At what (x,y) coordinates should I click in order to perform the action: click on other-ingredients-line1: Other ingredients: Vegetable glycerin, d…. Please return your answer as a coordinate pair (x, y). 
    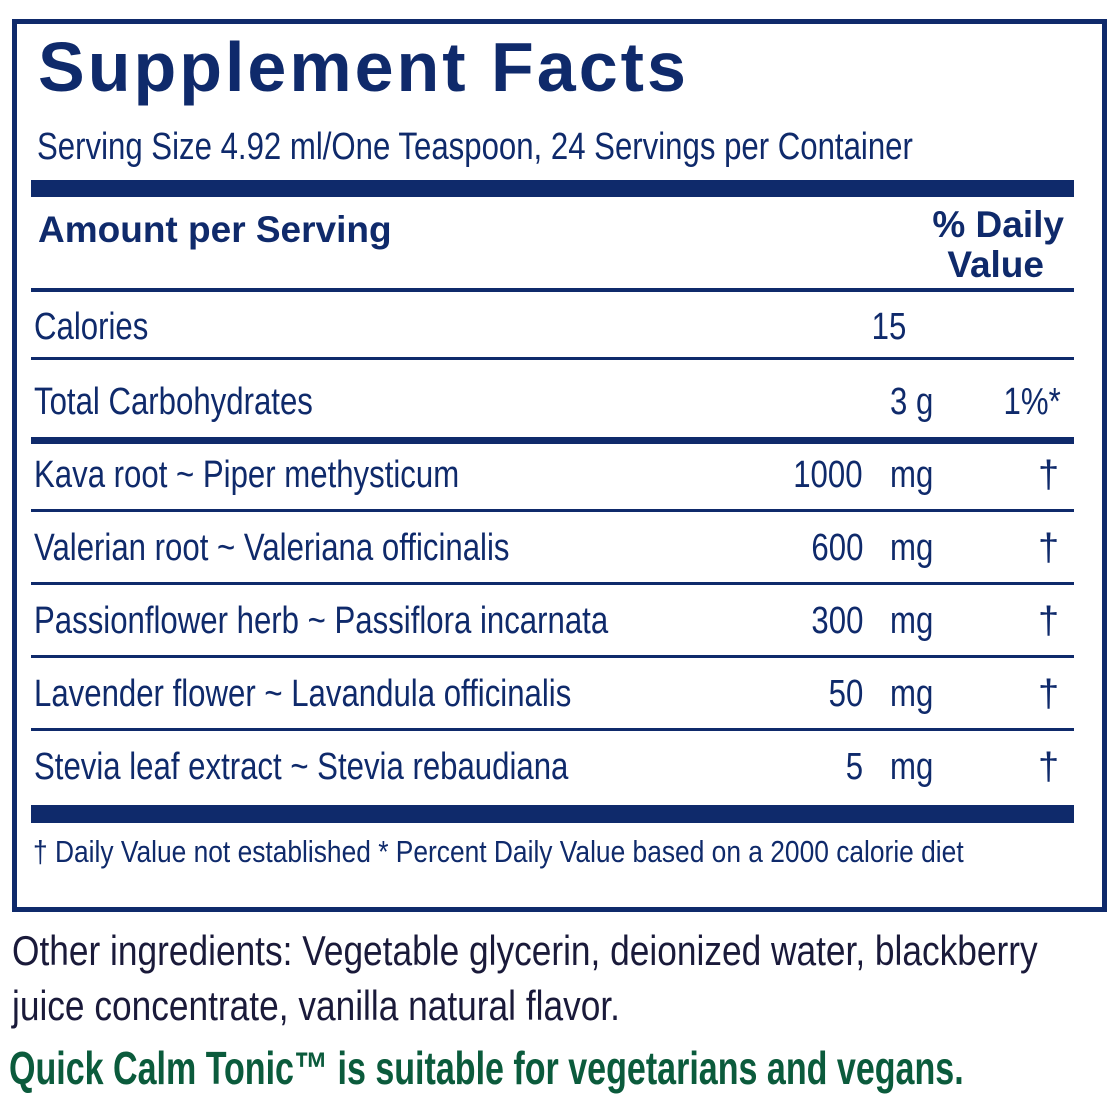
    Looking at the image, I should click on (525, 950).